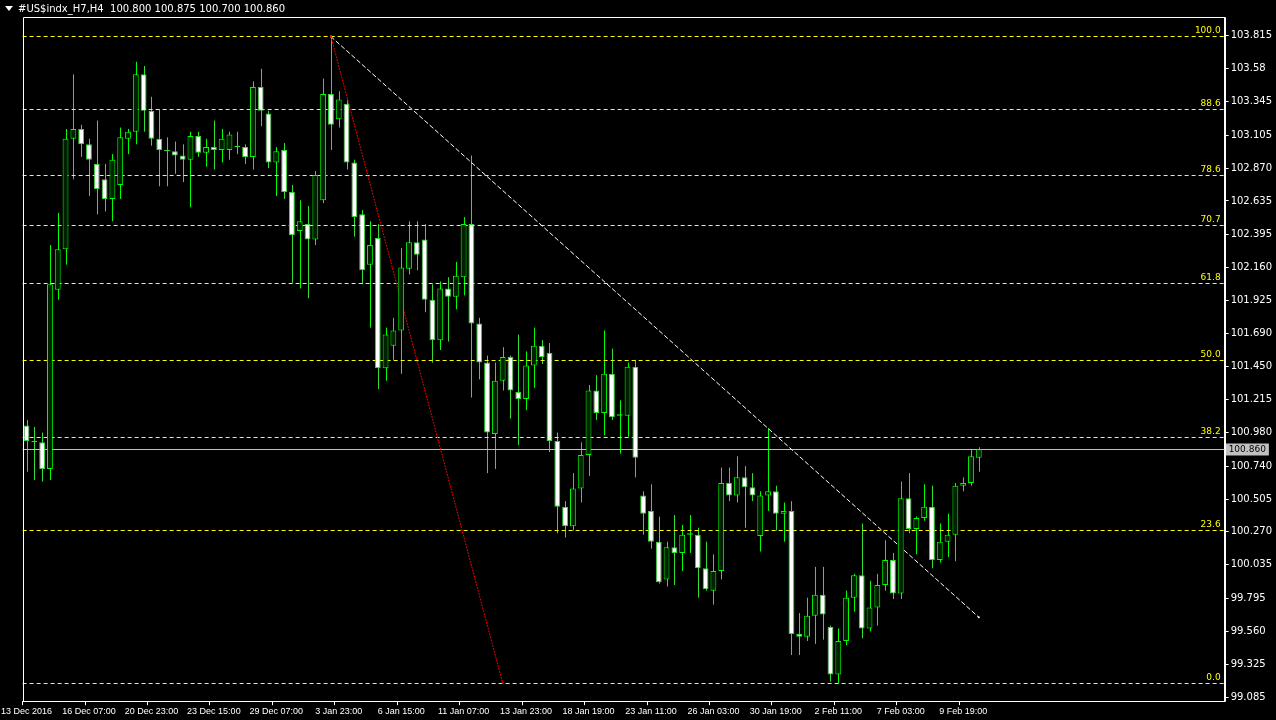 The height and width of the screenshot is (720, 1276). What do you see at coordinates (1251, 134) in the screenshot?
I see `y-tick-label: 103.105` at bounding box center [1251, 134].